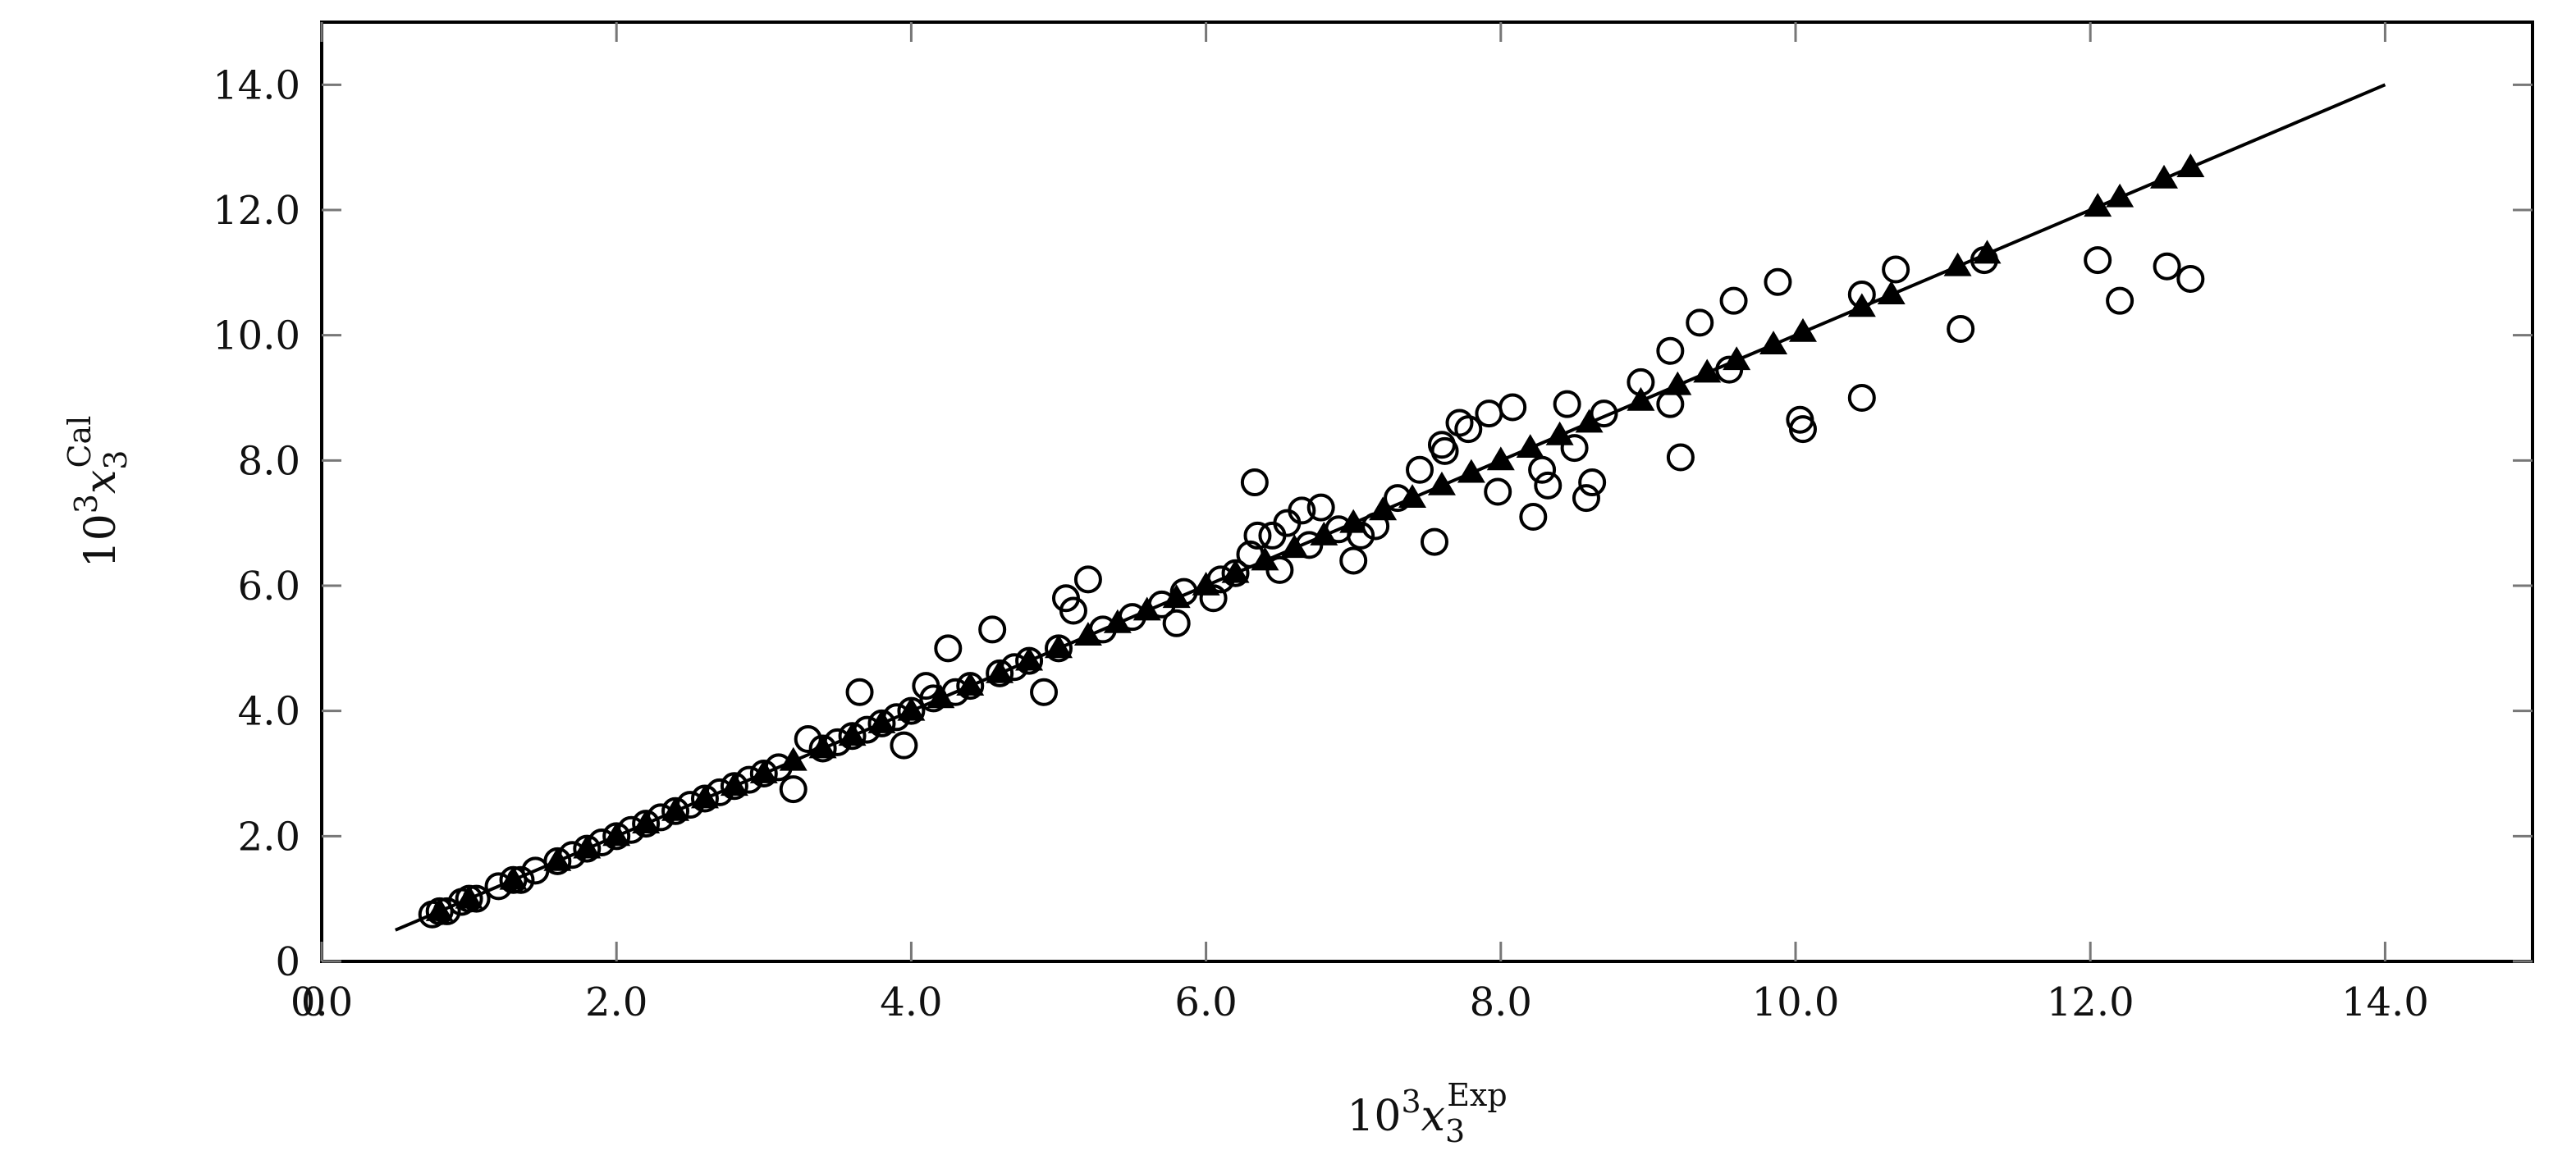 The image size is (2576, 1164). I want to click on x-axis-title: 103x3Exp, so click(1427, 1113).